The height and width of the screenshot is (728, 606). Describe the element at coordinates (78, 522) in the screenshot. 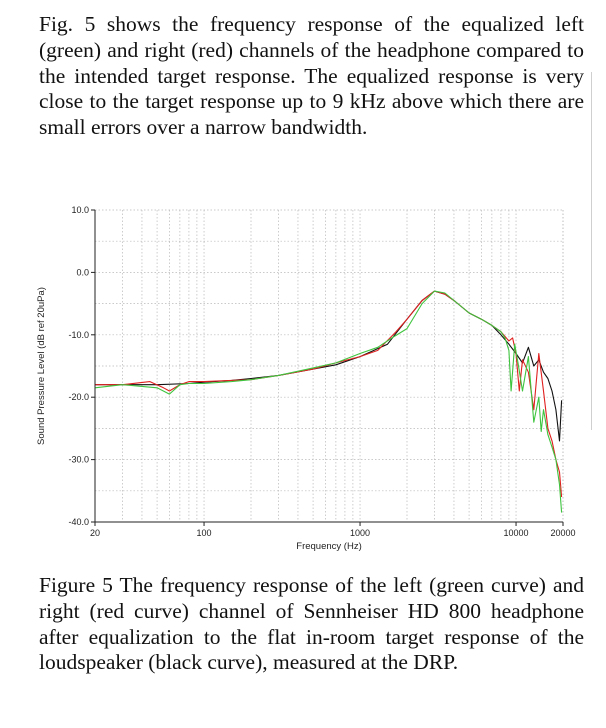

I see `y-tick-label: -40.0` at that location.